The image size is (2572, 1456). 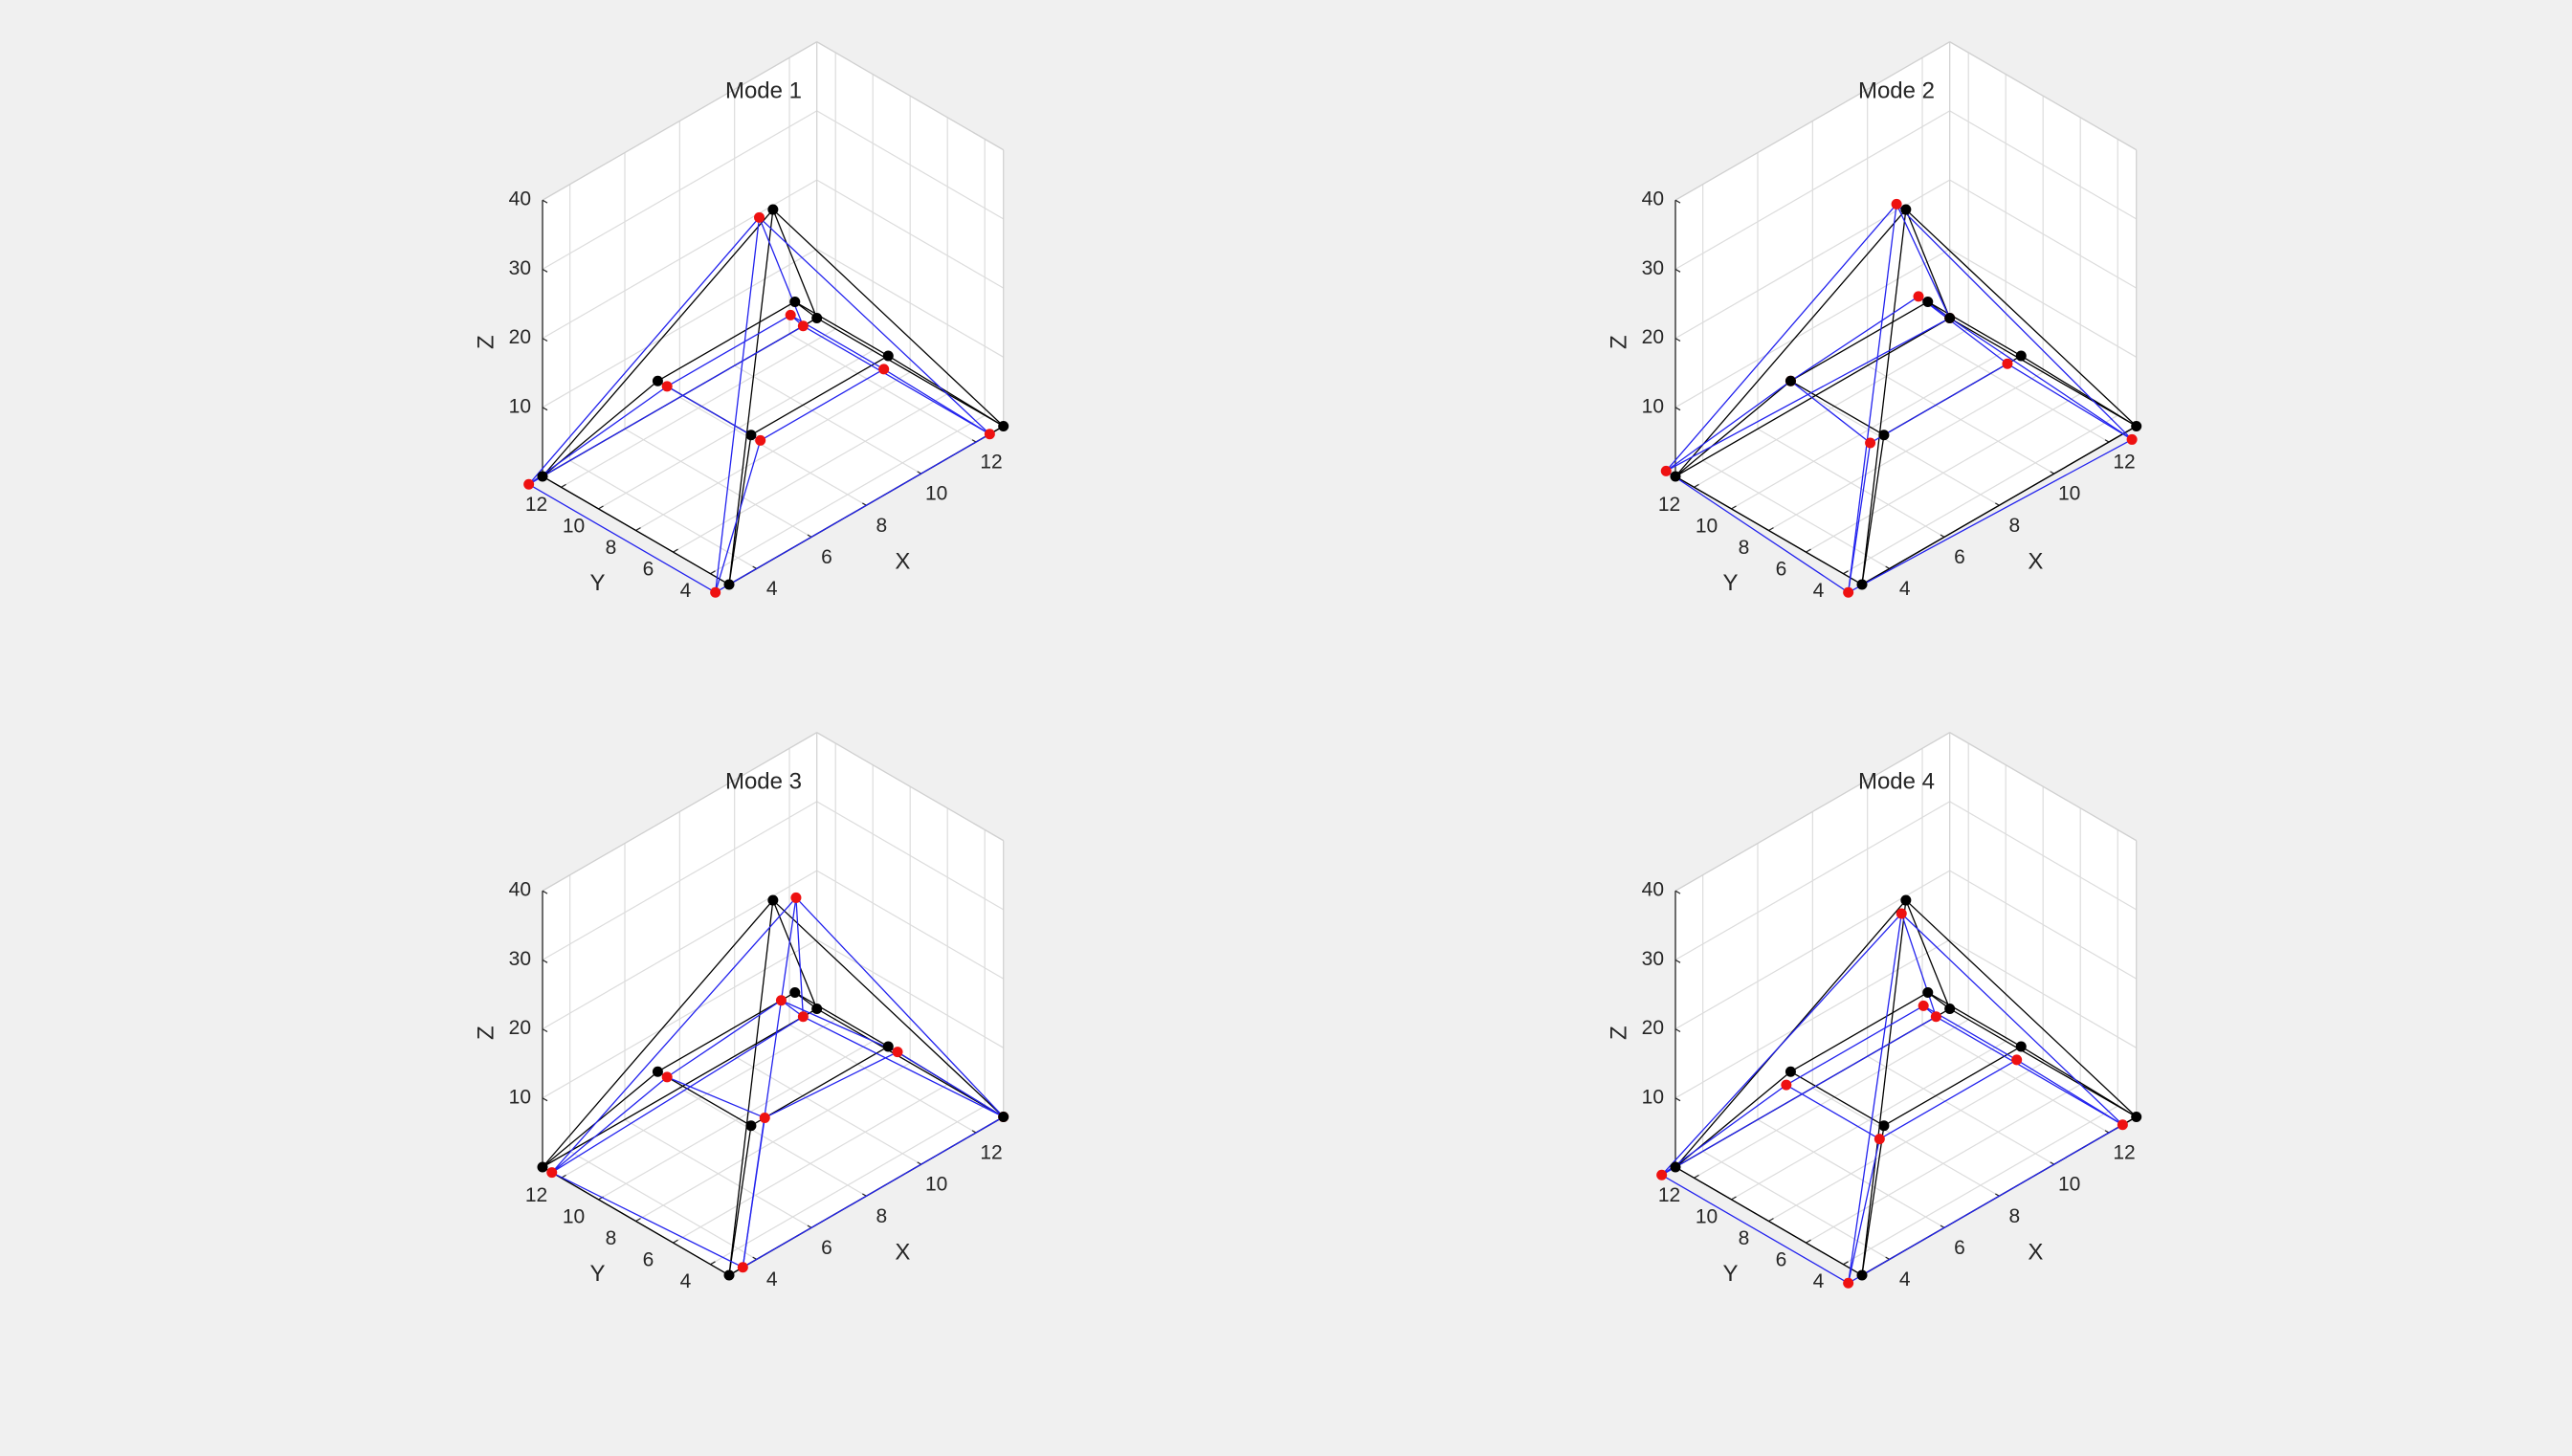 I want to click on chart-title: Mode 1, so click(x=764, y=90).